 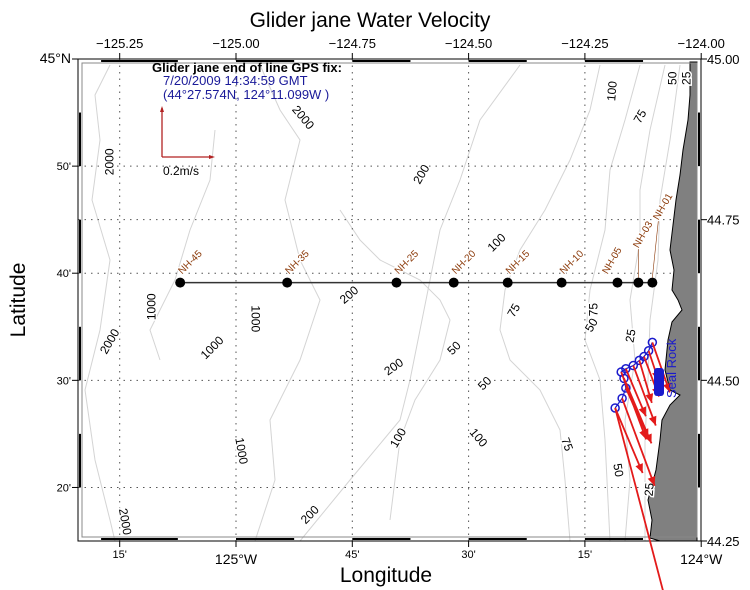 What do you see at coordinates (643, 234) in the screenshot?
I see `station-label: NH-03` at bounding box center [643, 234].